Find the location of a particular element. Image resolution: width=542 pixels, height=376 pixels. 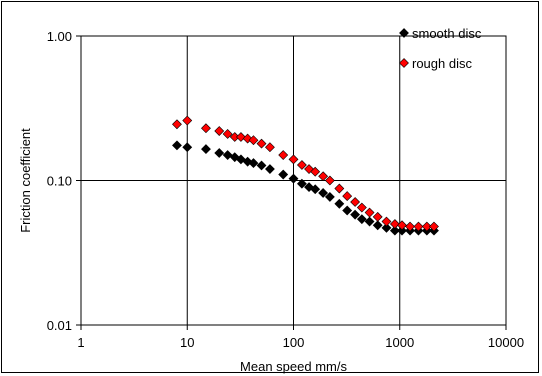

x-tick-label: 1 is located at coordinates (80, 342).